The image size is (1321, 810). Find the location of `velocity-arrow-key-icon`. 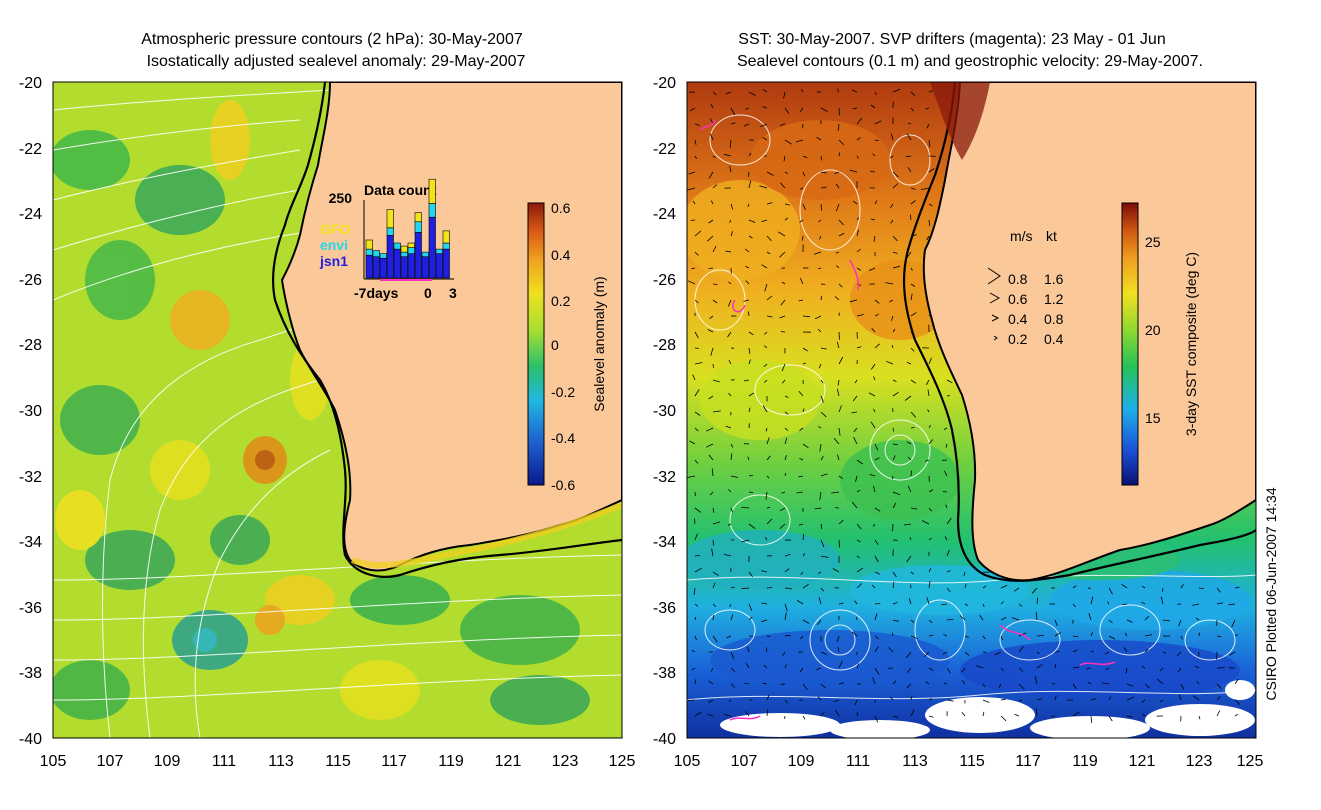

velocity-arrow-key-icon is located at coordinates (995, 338).